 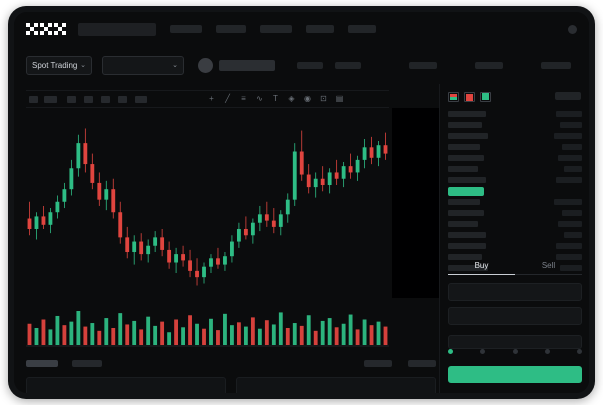 I want to click on lower-panels, so click(x=231, y=385).